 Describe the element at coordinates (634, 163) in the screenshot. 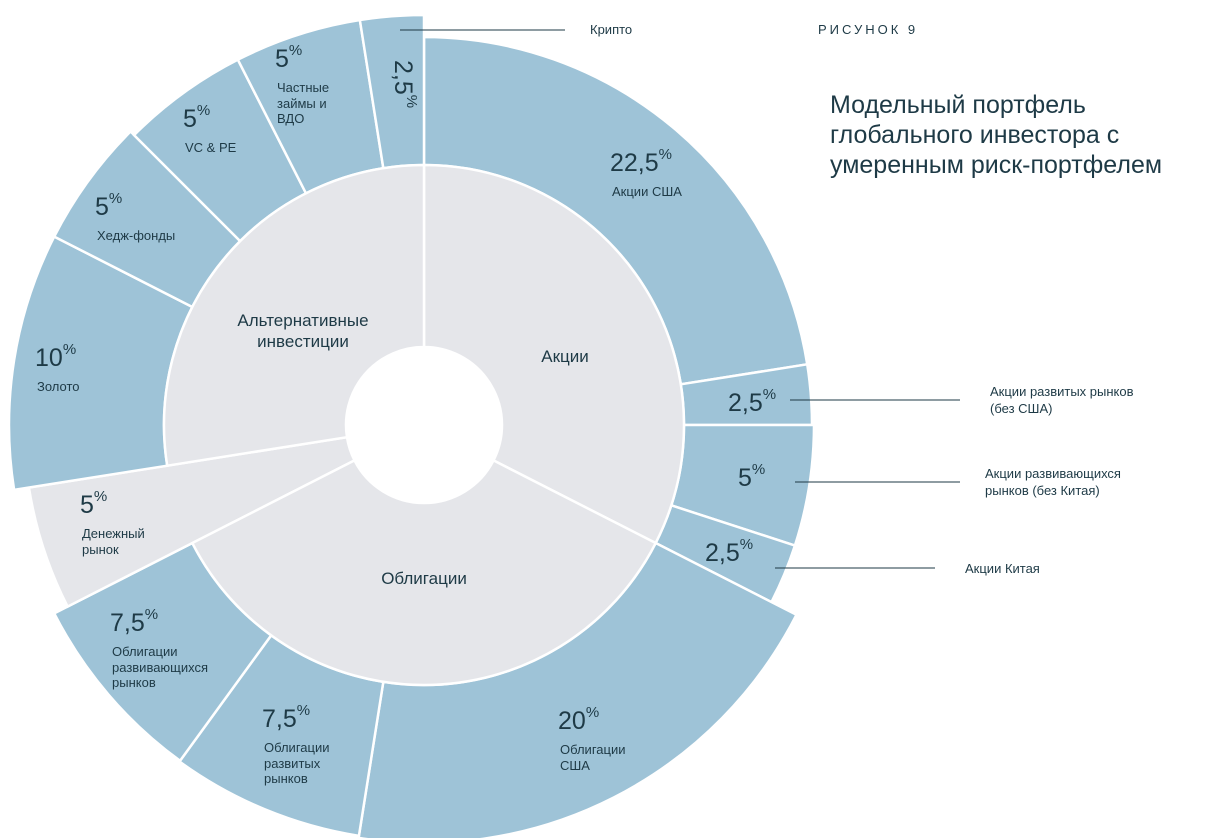

I see `value-text: 22,5` at that location.